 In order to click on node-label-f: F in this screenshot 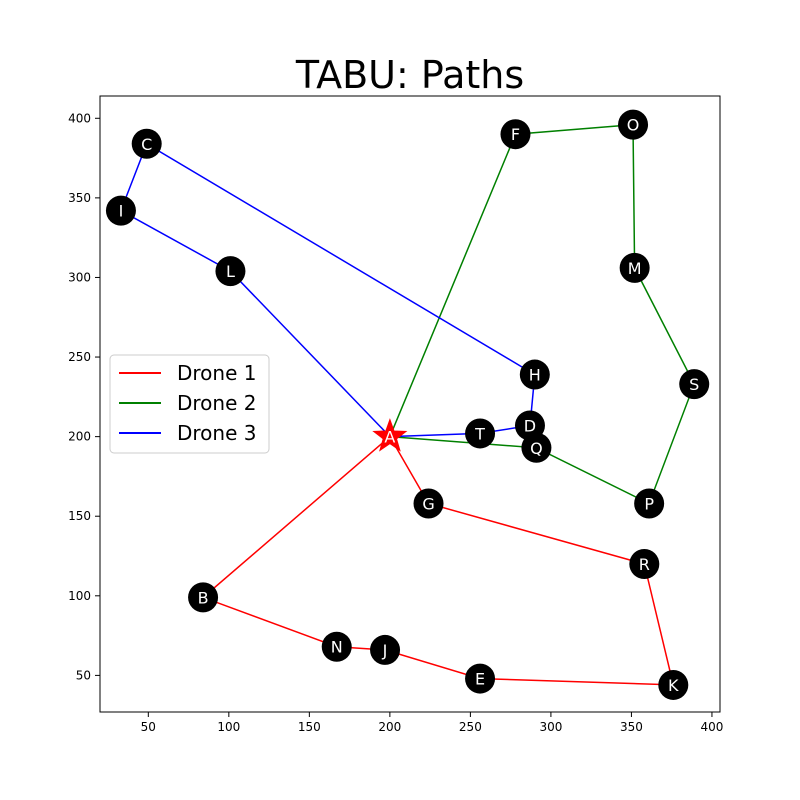, I will do `click(515, 134)`.